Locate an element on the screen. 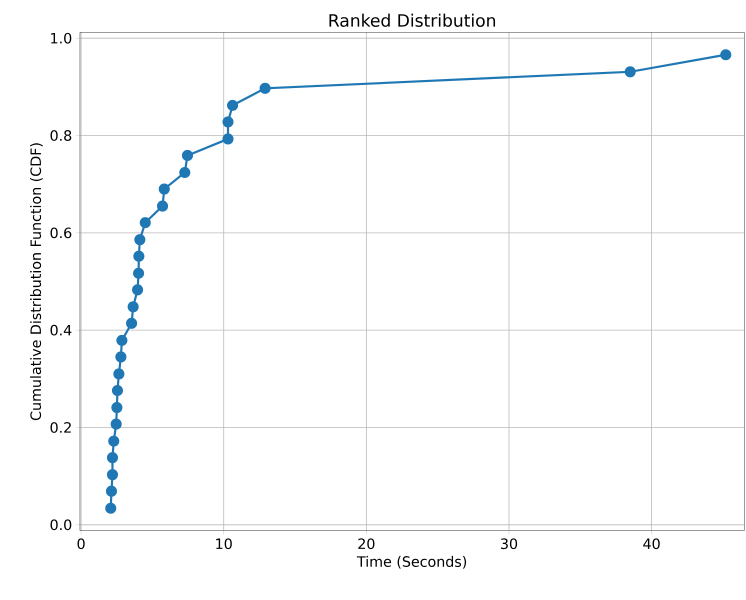  y-tick-label: 1.0 is located at coordinates (61, 38).